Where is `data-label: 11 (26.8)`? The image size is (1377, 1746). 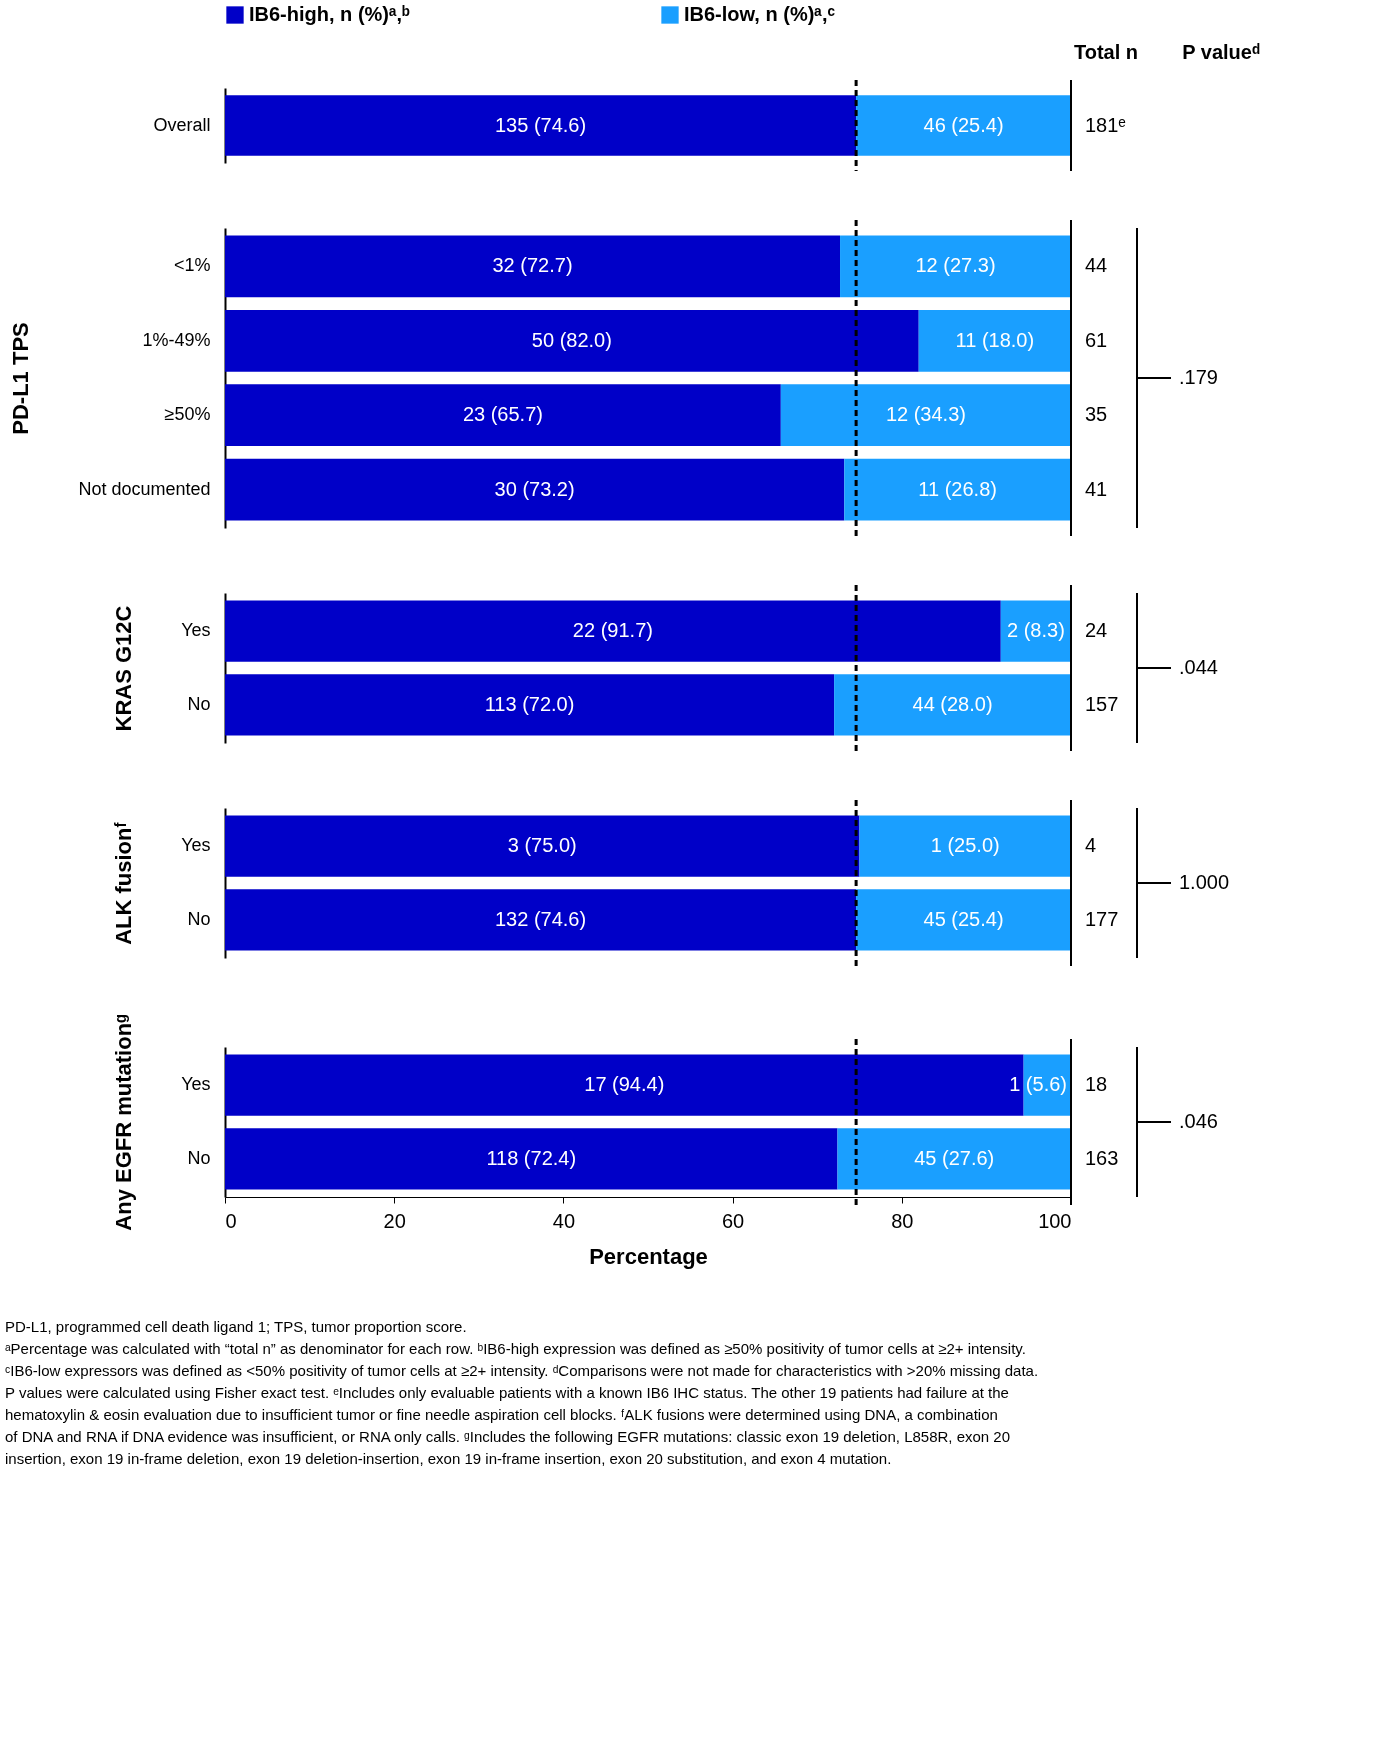 data-label: 11 (26.8) is located at coordinates (957, 488).